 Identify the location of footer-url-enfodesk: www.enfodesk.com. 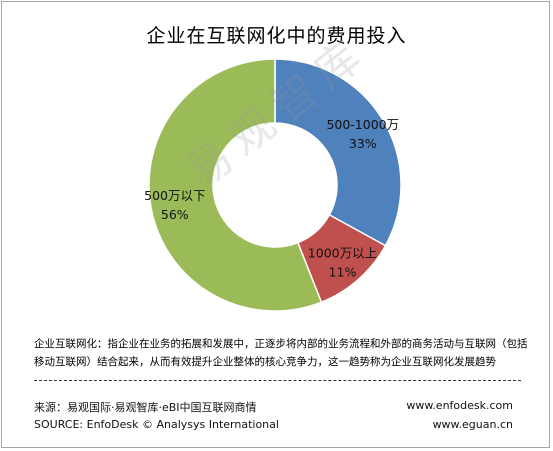
(459, 405).